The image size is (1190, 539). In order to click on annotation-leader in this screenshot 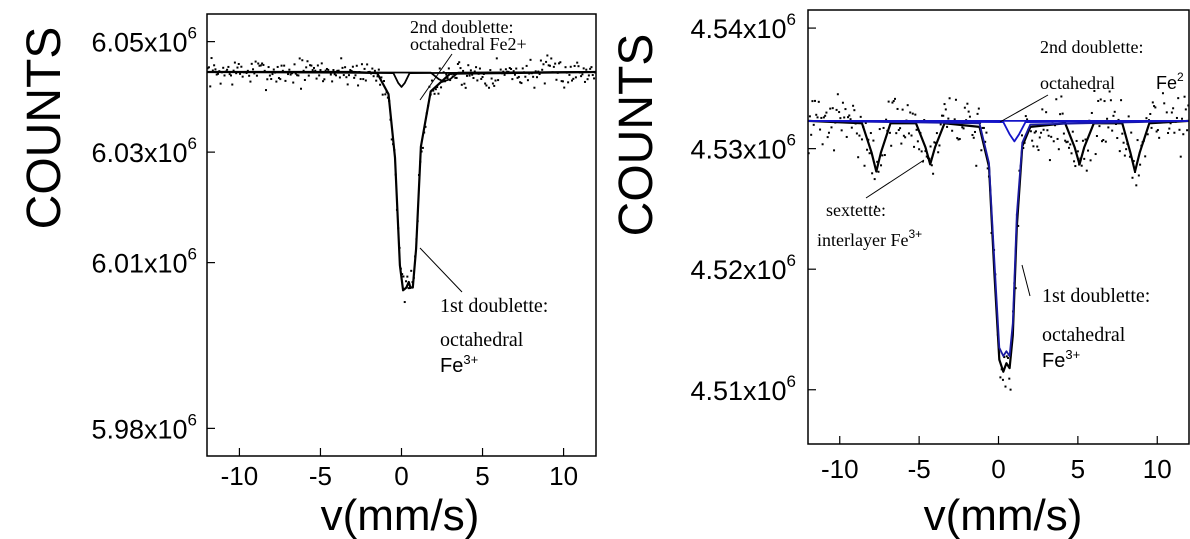, I will do `click(1026, 280)`.